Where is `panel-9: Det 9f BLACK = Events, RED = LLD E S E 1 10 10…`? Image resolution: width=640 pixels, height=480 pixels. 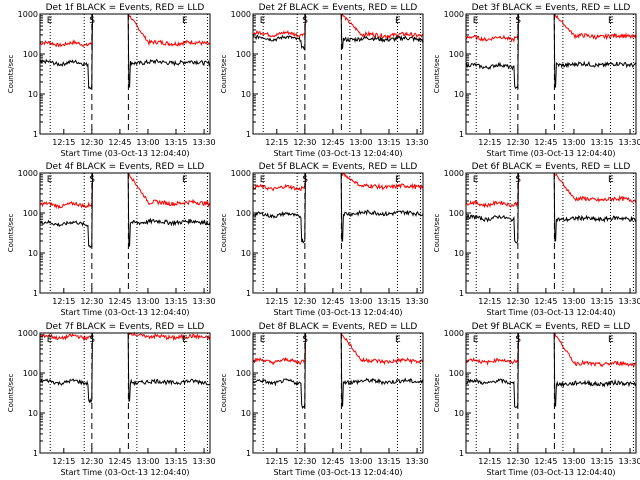
panel-9: Det 9f BLACK = Events, RED = LLD E S E 1 10 10… is located at coordinates (536, 399).